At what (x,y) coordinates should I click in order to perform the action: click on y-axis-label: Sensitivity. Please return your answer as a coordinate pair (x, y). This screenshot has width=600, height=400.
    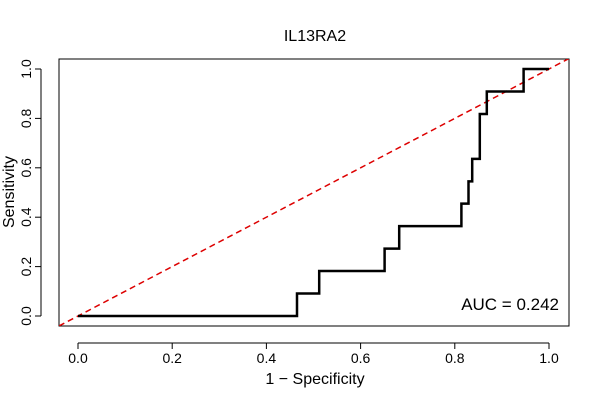
    Looking at the image, I should click on (9, 192).